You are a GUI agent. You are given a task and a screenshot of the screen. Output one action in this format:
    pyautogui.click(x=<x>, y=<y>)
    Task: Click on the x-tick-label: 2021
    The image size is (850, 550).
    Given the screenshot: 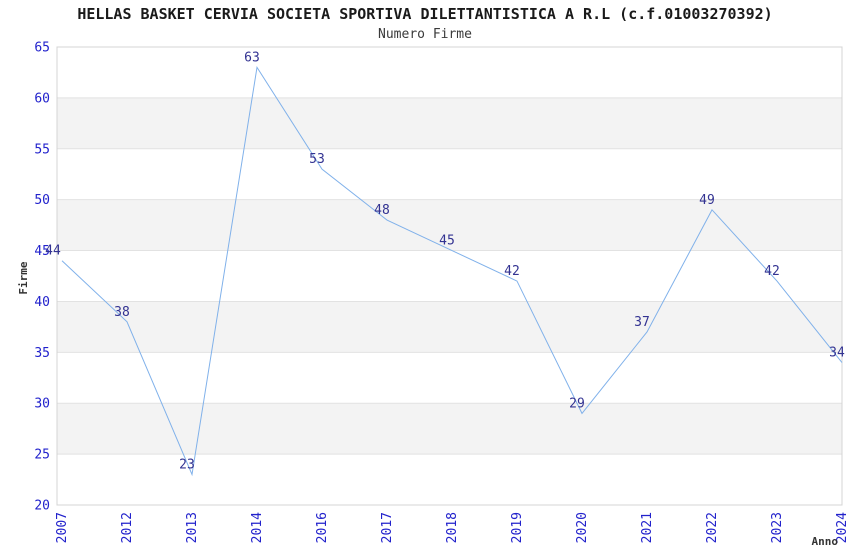 What is the action you would take?
    pyautogui.click(x=647, y=527)
    